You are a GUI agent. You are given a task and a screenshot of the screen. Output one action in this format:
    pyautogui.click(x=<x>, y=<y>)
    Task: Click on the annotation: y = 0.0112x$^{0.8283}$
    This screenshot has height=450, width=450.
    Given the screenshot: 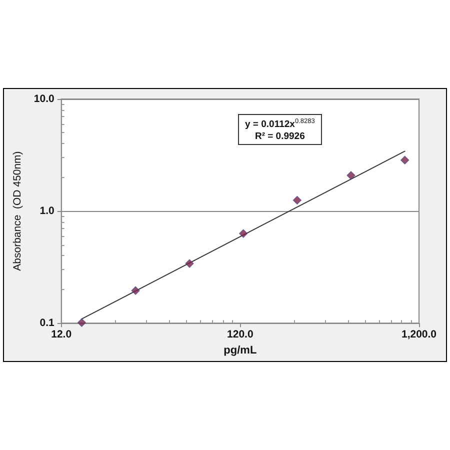 What is the action you would take?
    pyautogui.click(x=280, y=124)
    